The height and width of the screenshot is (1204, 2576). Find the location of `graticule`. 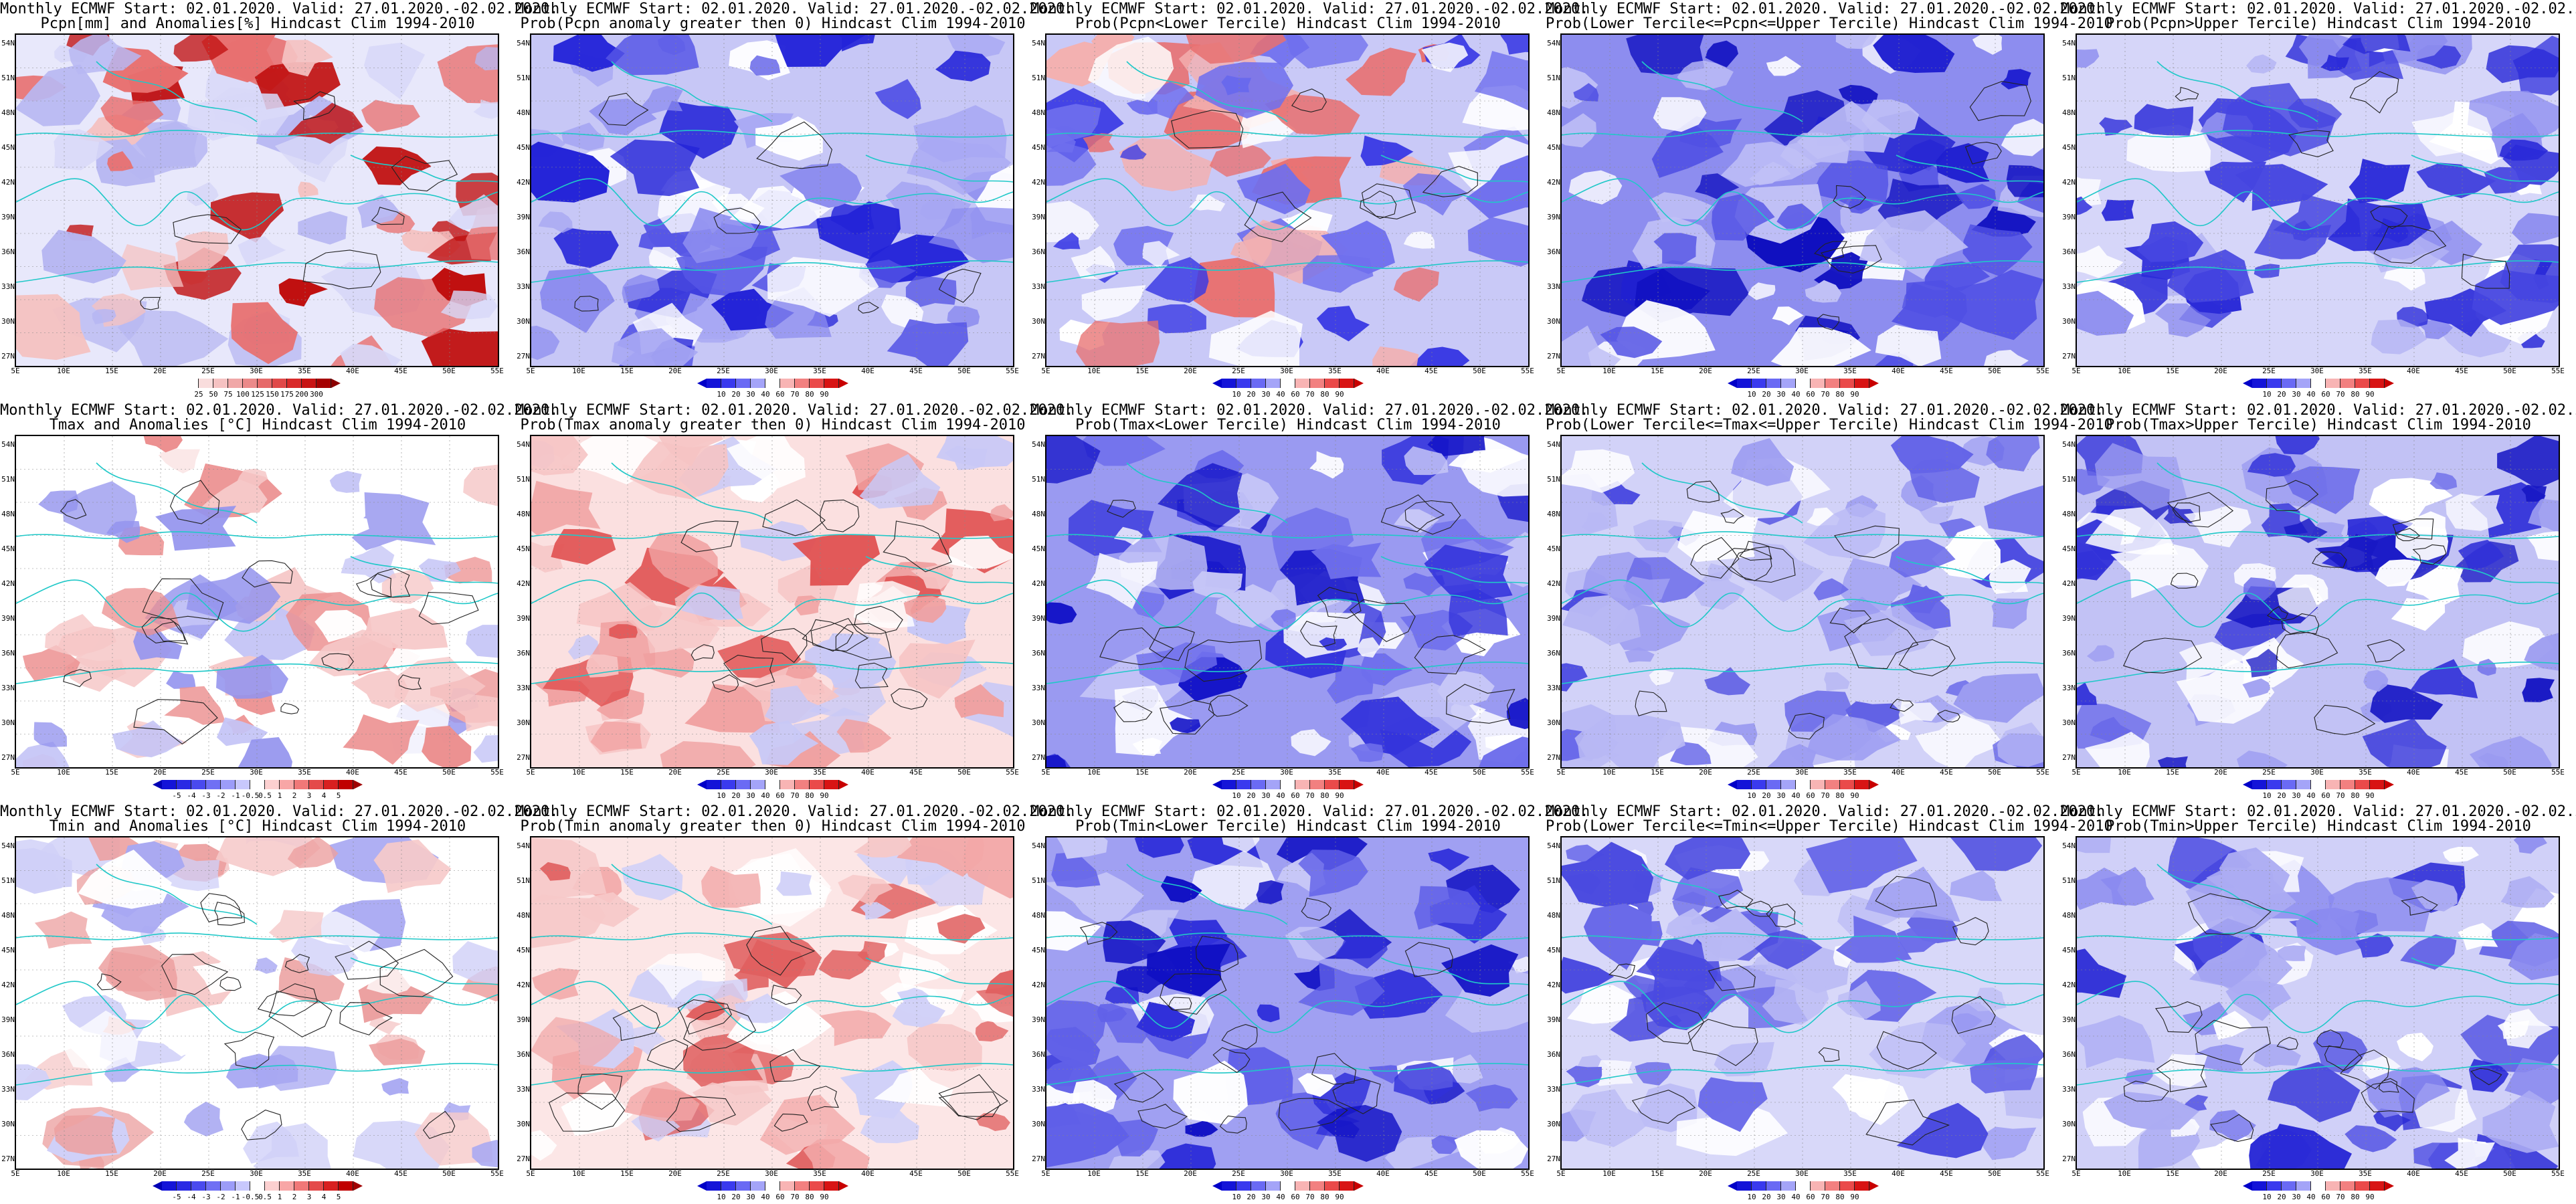

graticule is located at coordinates (2318, 601).